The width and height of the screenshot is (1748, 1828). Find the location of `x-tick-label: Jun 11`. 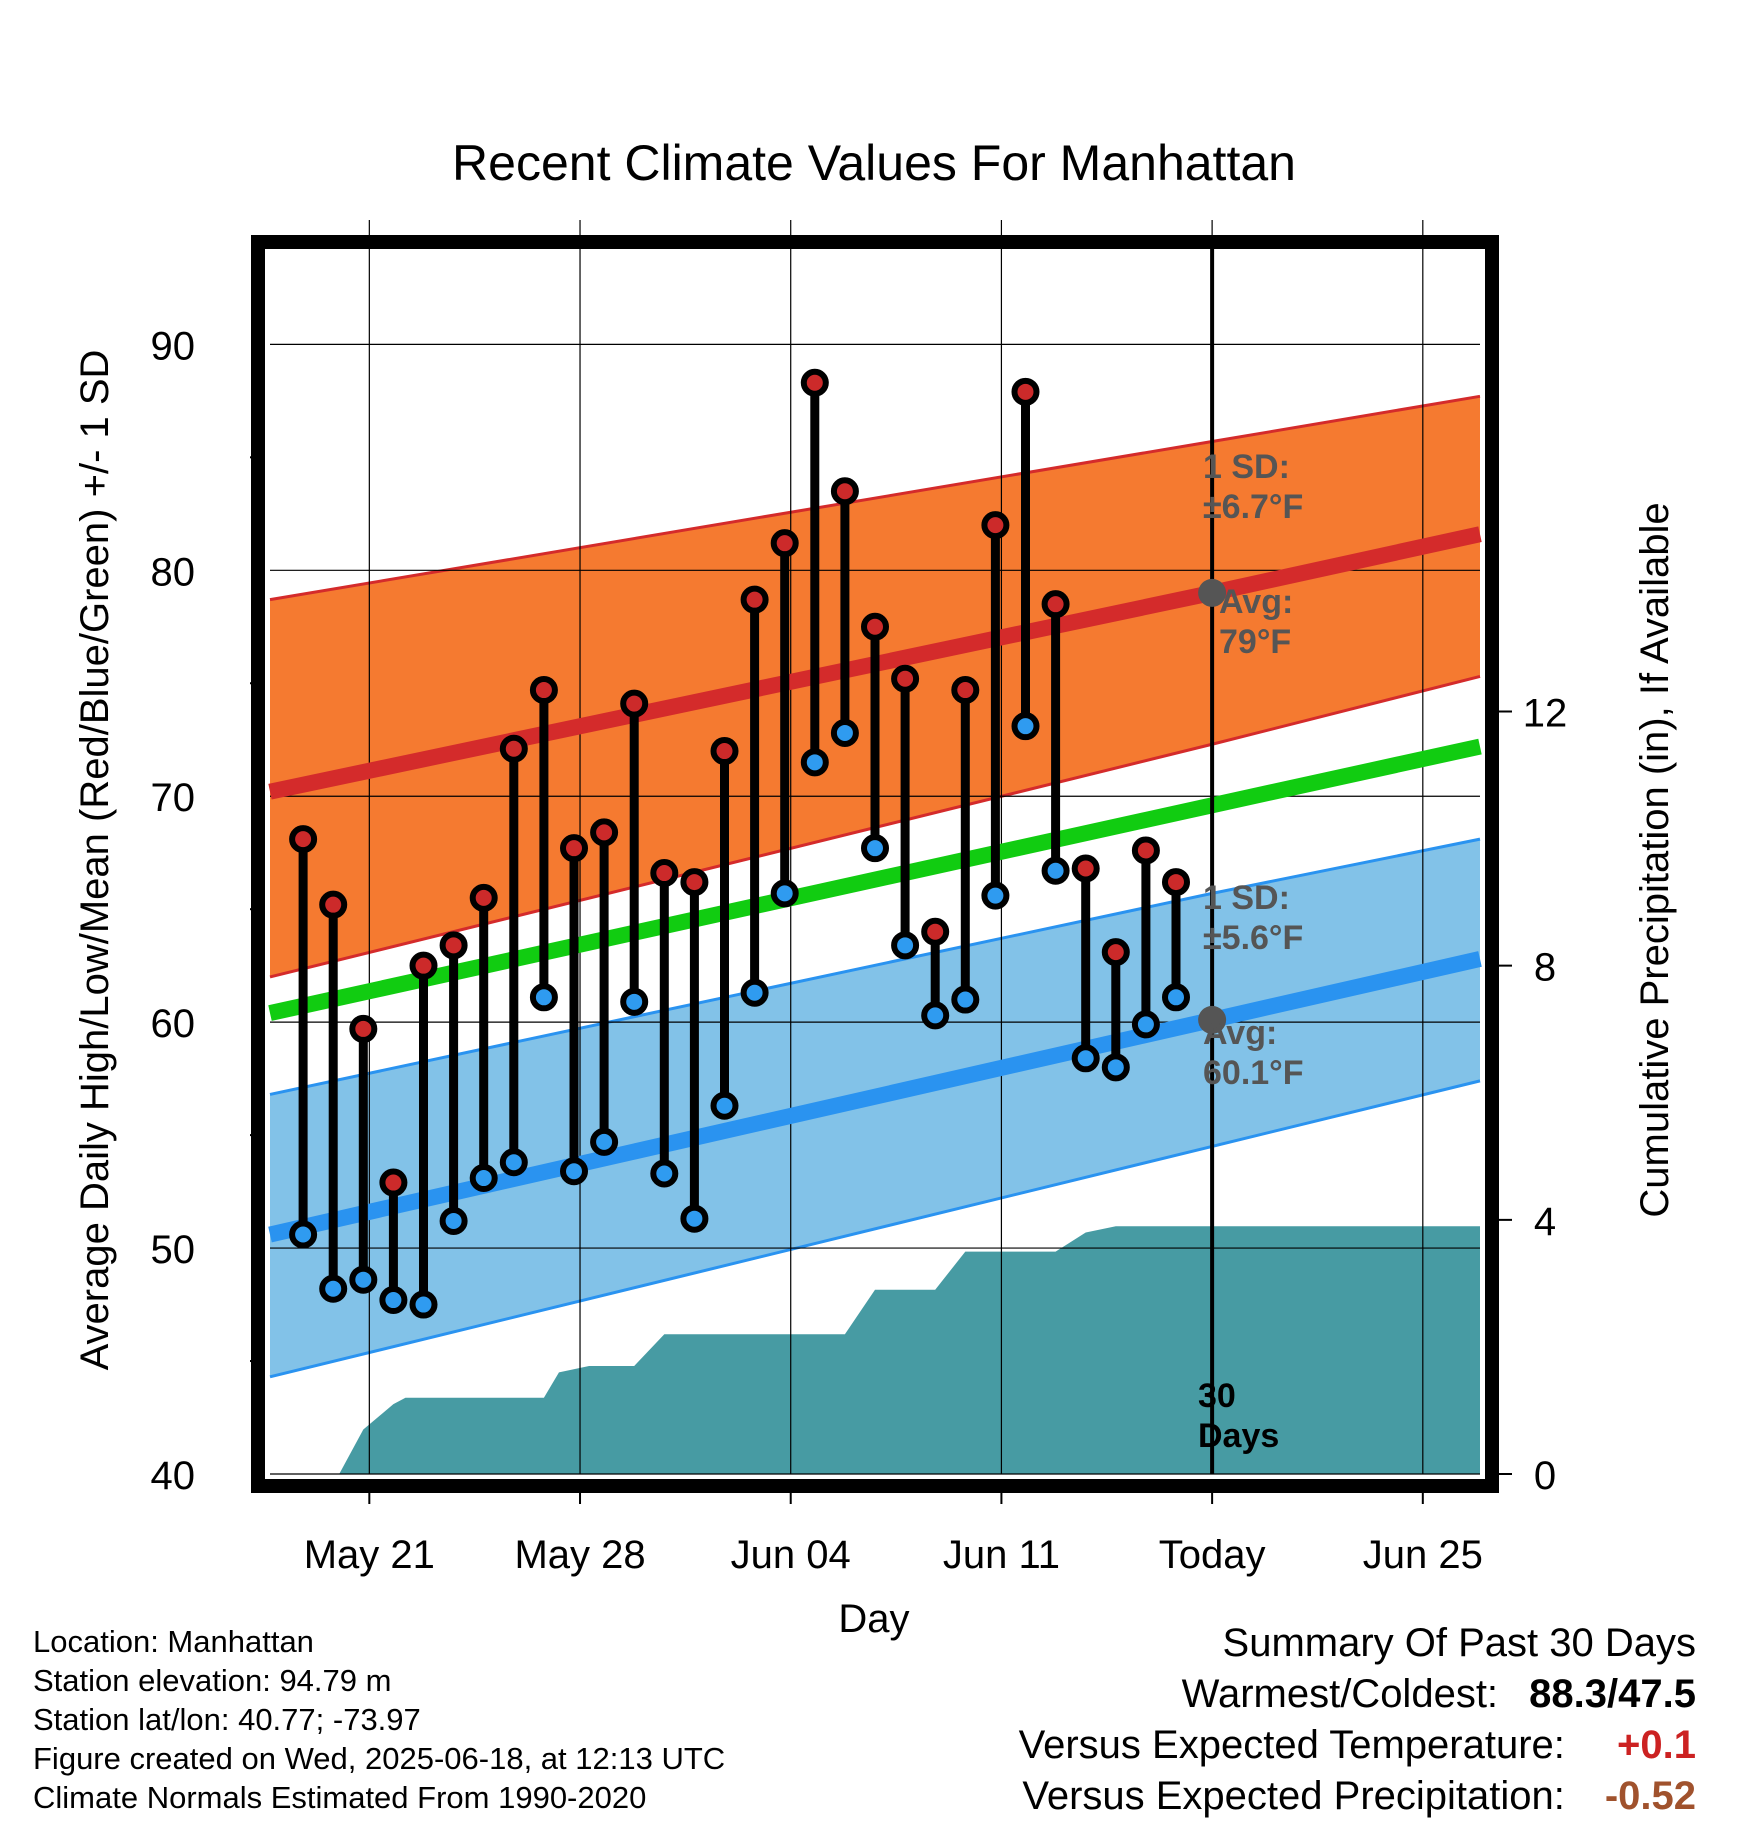

x-tick-label: Jun 11 is located at coordinates (1001, 1555).